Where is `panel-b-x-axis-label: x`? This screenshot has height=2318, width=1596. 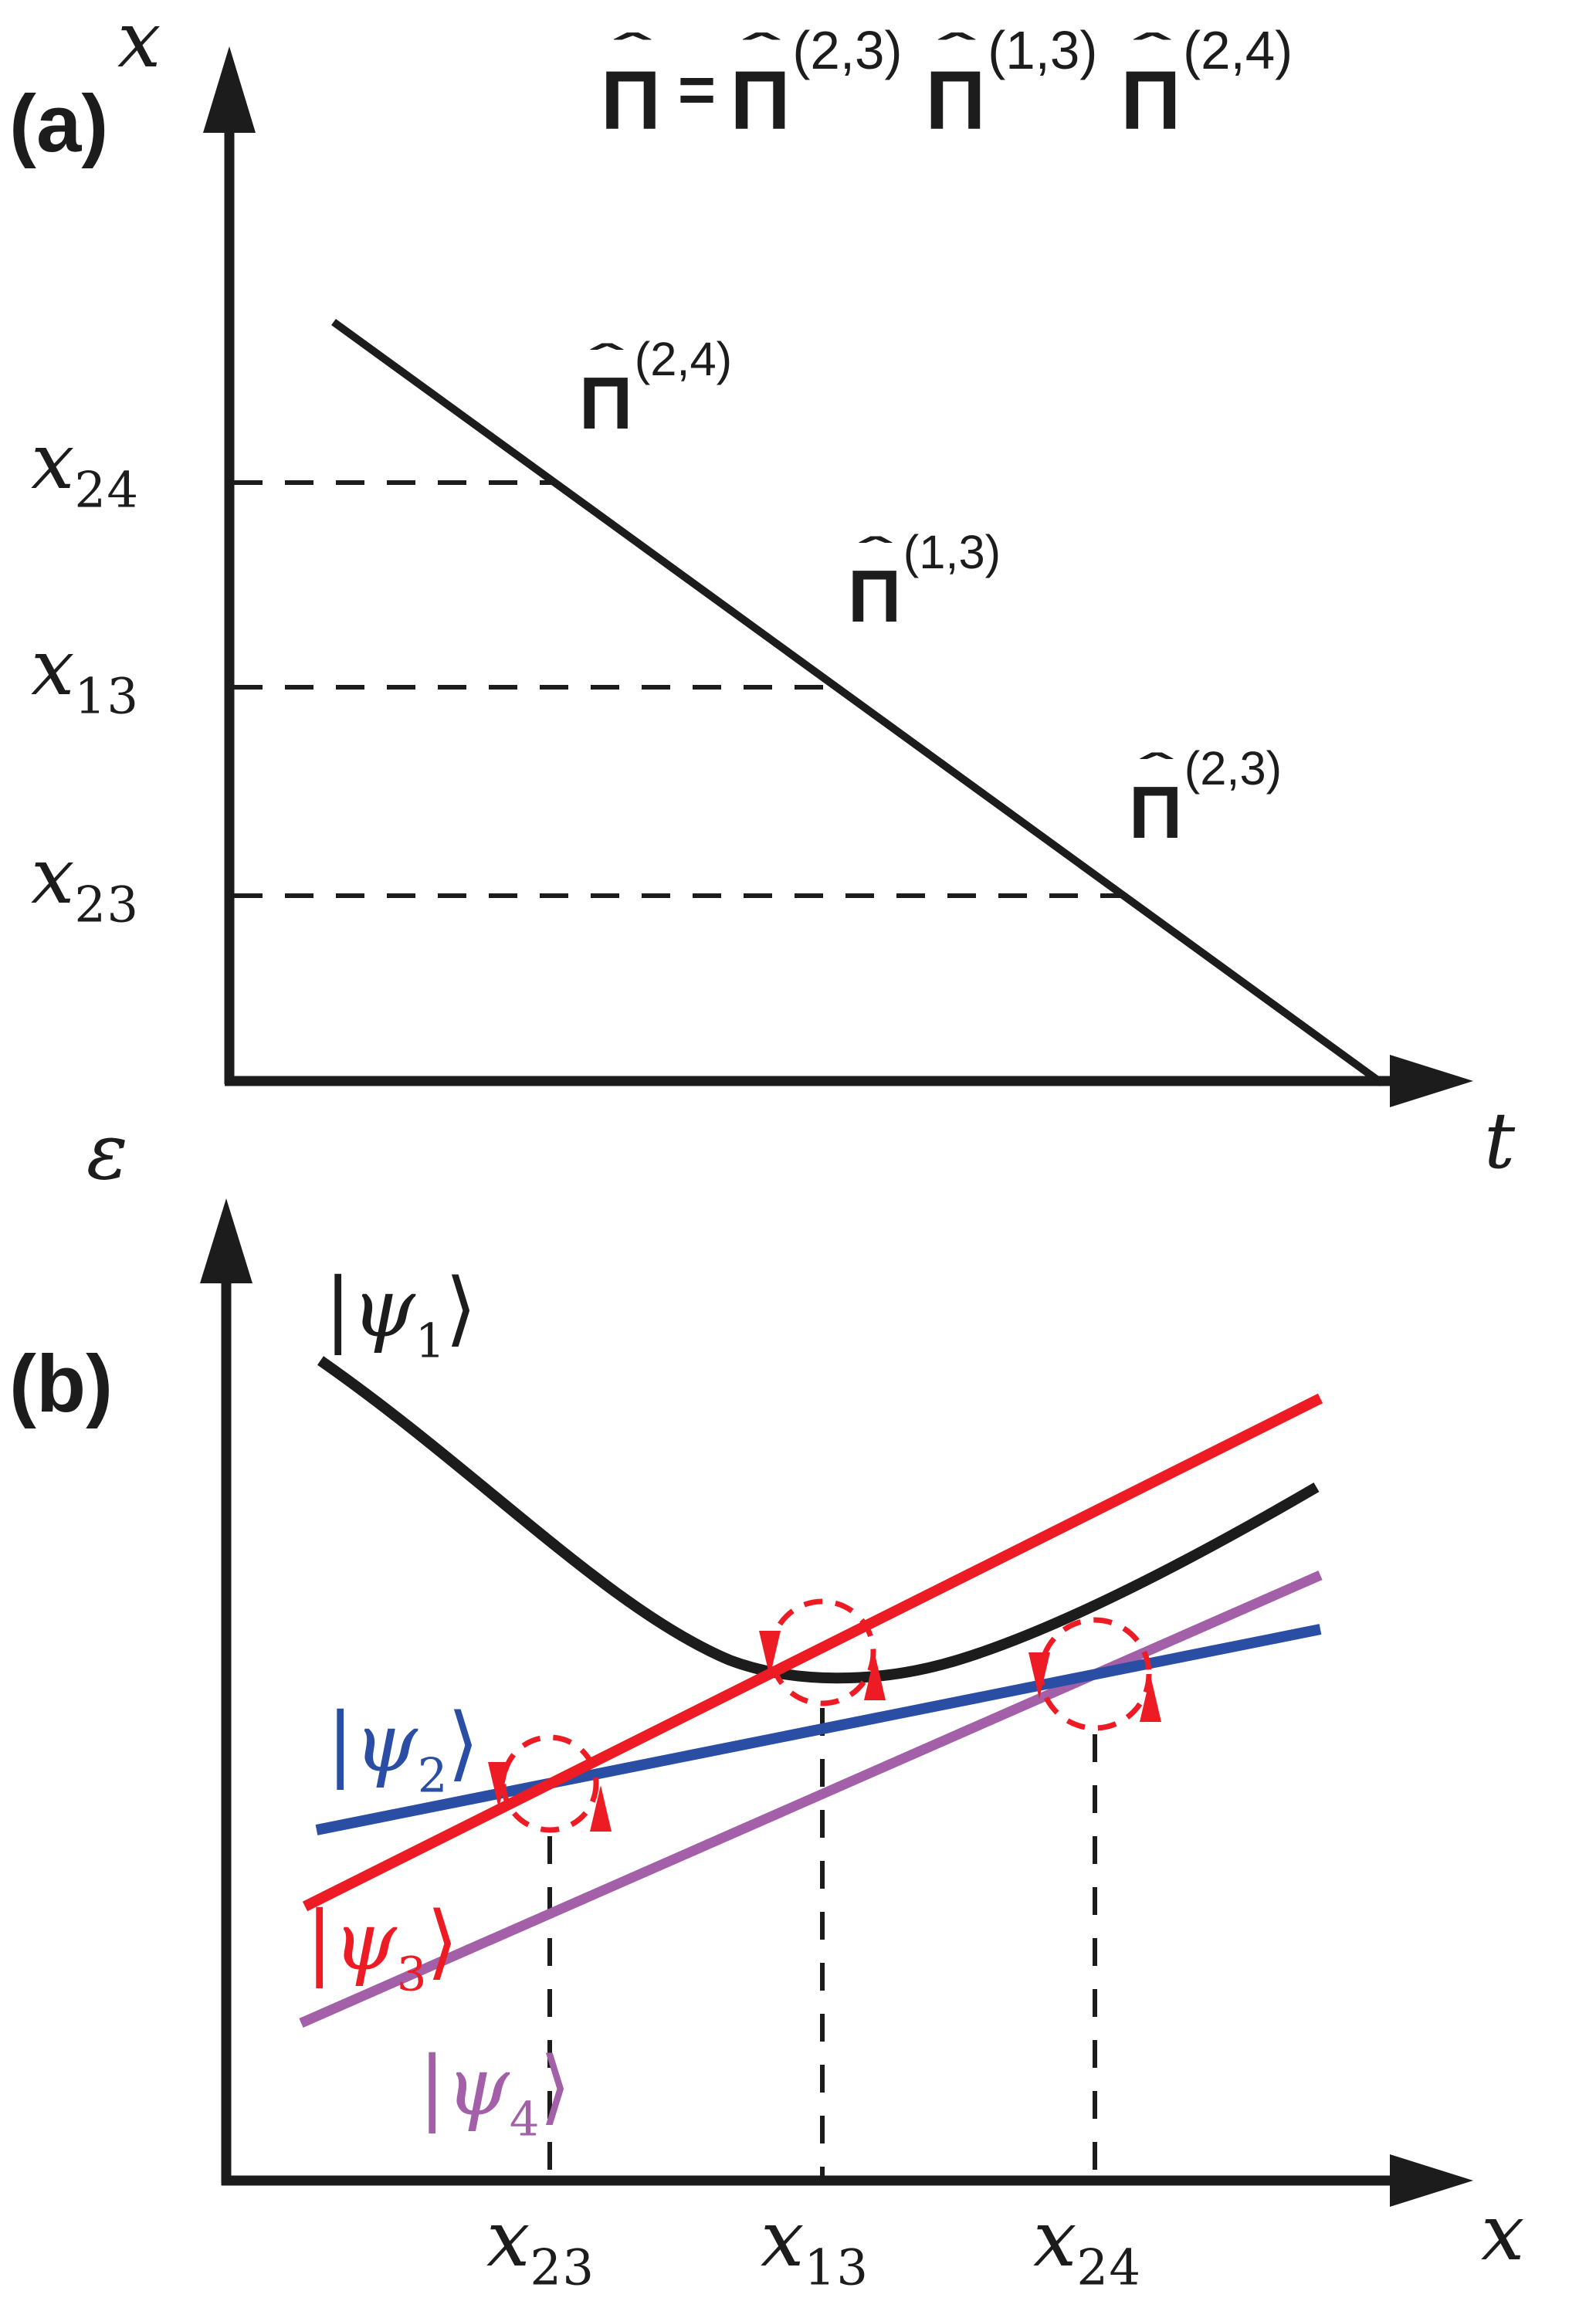 panel-b-x-axis-label: x is located at coordinates (1503, 2233).